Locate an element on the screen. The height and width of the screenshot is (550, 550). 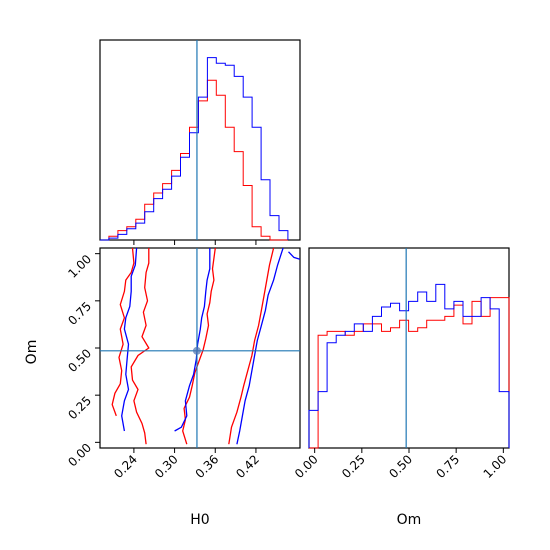
om-histogram-frame is located at coordinates (409, 348).